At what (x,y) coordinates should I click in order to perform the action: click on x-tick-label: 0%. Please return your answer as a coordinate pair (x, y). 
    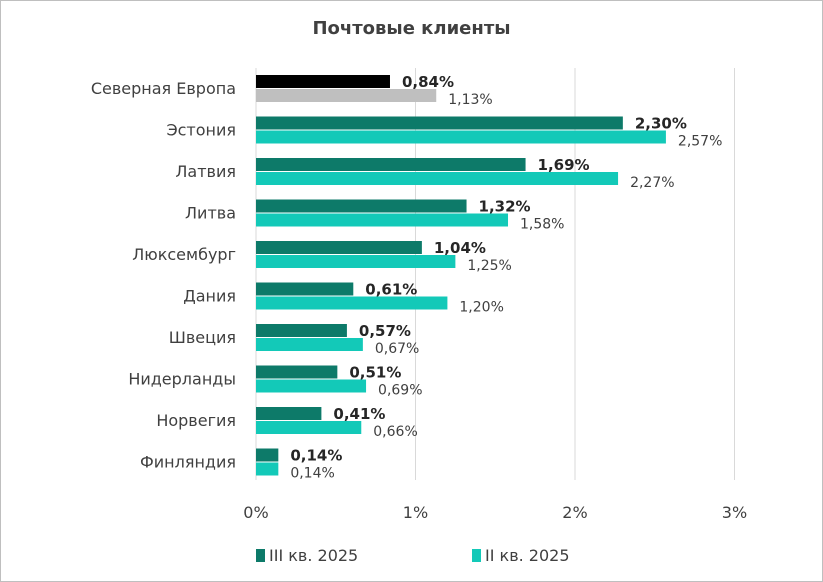
    Looking at the image, I should click on (255, 512).